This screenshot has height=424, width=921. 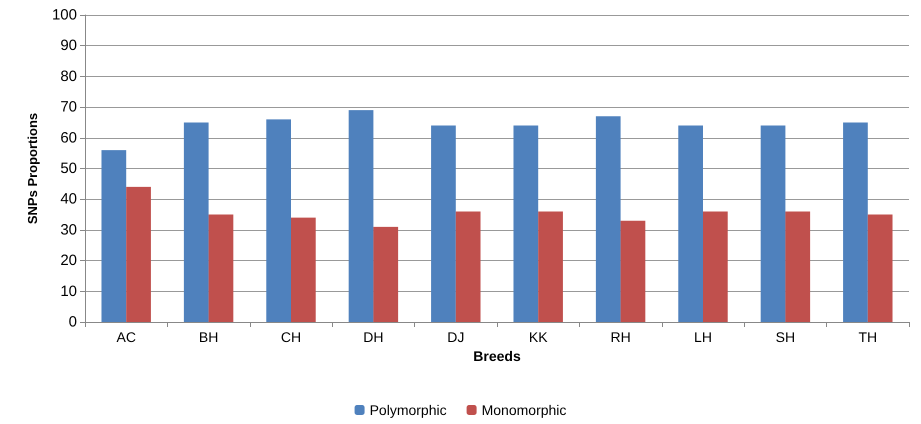 What do you see at coordinates (68, 291) in the screenshot?
I see `y-tick-label: 10` at bounding box center [68, 291].